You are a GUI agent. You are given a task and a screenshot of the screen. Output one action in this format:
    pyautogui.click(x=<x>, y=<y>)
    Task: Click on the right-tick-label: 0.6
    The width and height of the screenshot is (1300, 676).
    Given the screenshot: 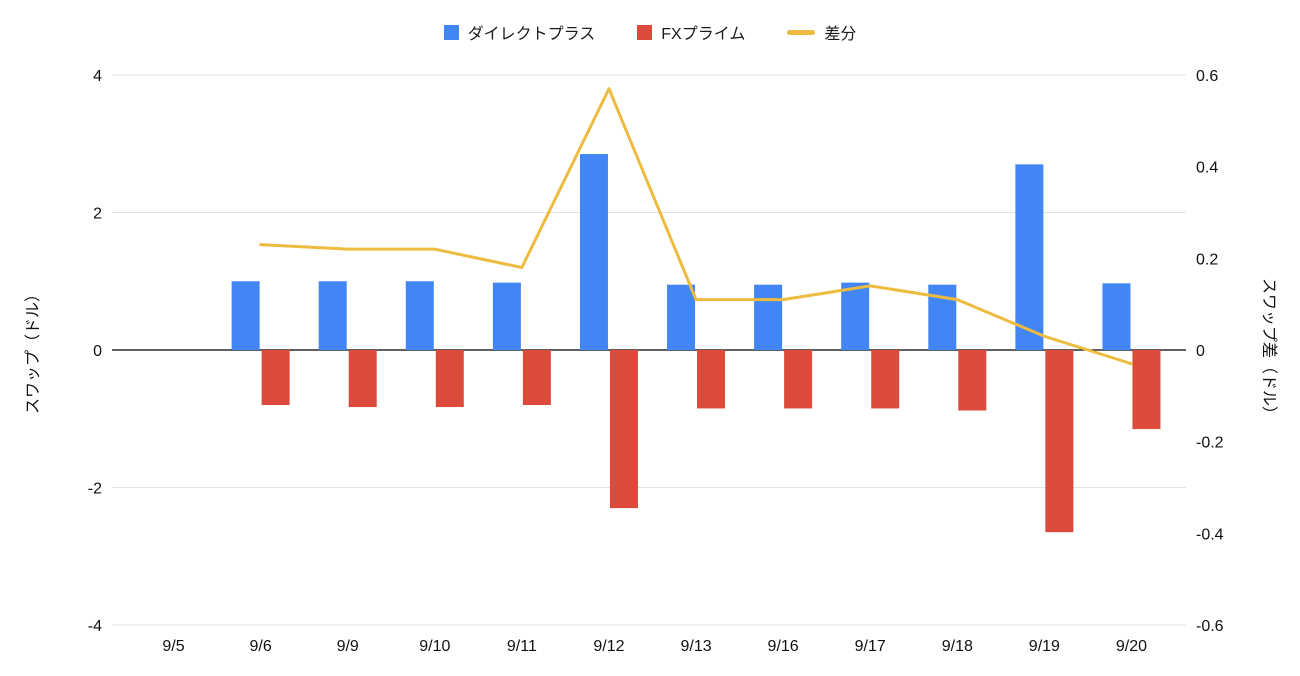 What is the action you would take?
    pyautogui.click(x=1207, y=76)
    